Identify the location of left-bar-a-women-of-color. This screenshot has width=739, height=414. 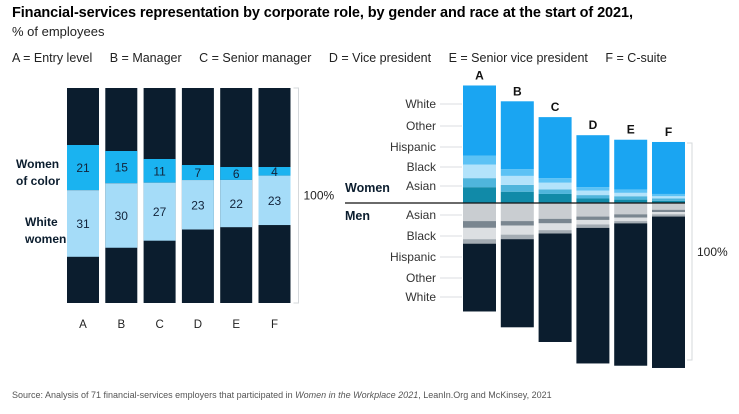
(83, 168).